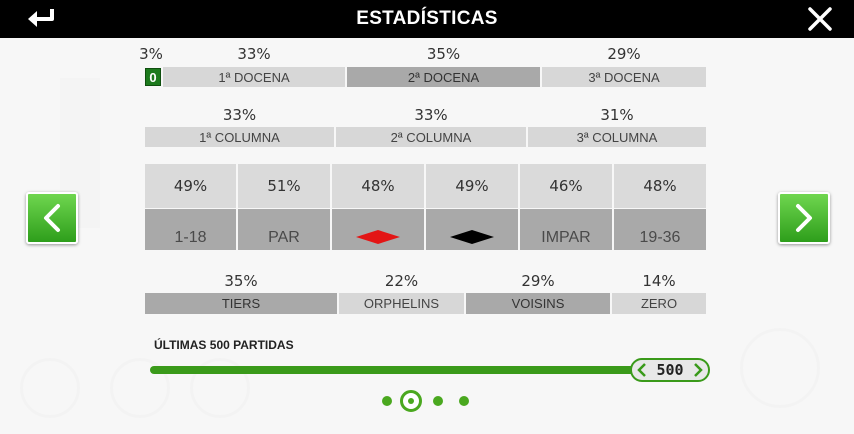 The width and height of the screenshot is (854, 434). What do you see at coordinates (659, 303) in the screenshot?
I see `zero-sector-cell: ZERO` at bounding box center [659, 303].